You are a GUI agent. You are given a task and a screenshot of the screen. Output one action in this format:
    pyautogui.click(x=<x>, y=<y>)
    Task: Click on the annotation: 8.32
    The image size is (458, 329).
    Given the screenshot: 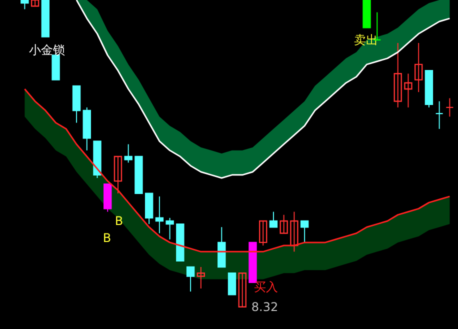 What is the action you would take?
    pyautogui.click(x=264, y=307)
    